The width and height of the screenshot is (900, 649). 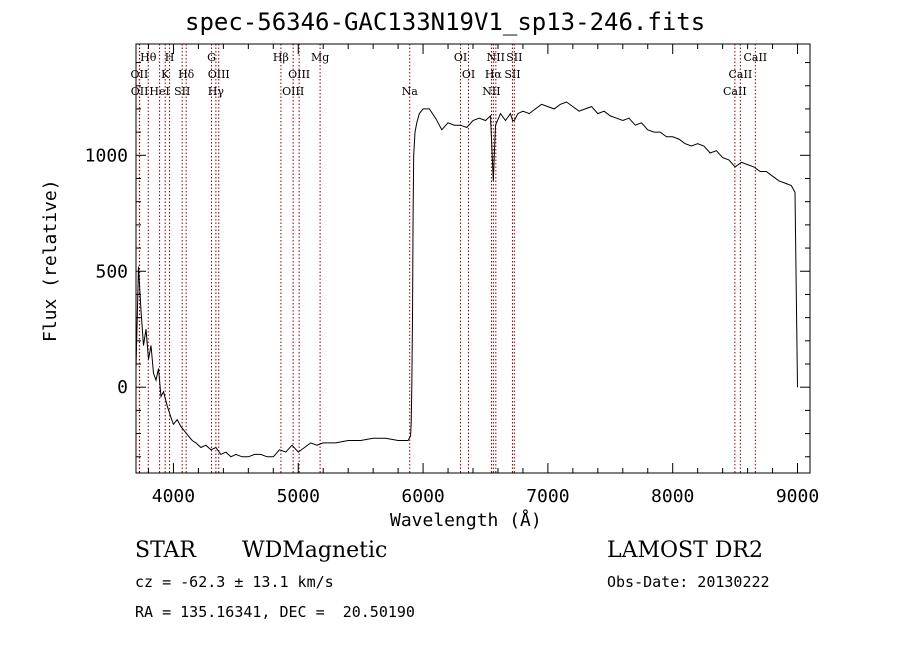 I want to click on chart-title: spec-56346-GAC133N19V1_sp13-246.fits, so click(x=445, y=22).